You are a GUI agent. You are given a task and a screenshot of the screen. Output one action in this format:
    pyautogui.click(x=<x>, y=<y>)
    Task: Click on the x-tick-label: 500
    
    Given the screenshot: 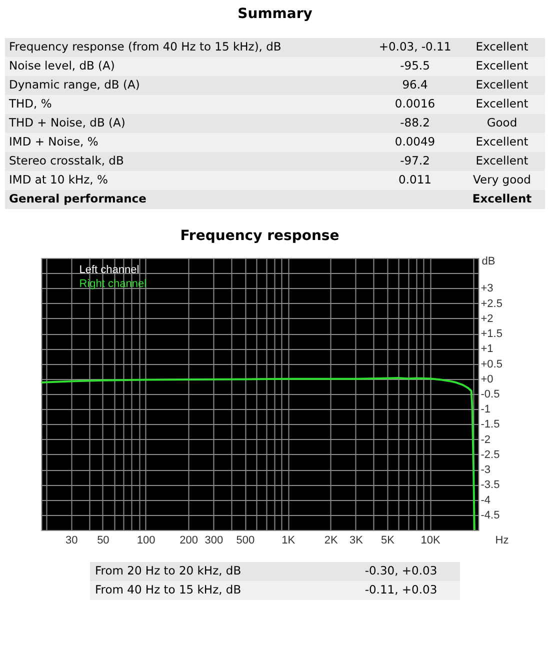 What is the action you would take?
    pyautogui.click(x=245, y=540)
    